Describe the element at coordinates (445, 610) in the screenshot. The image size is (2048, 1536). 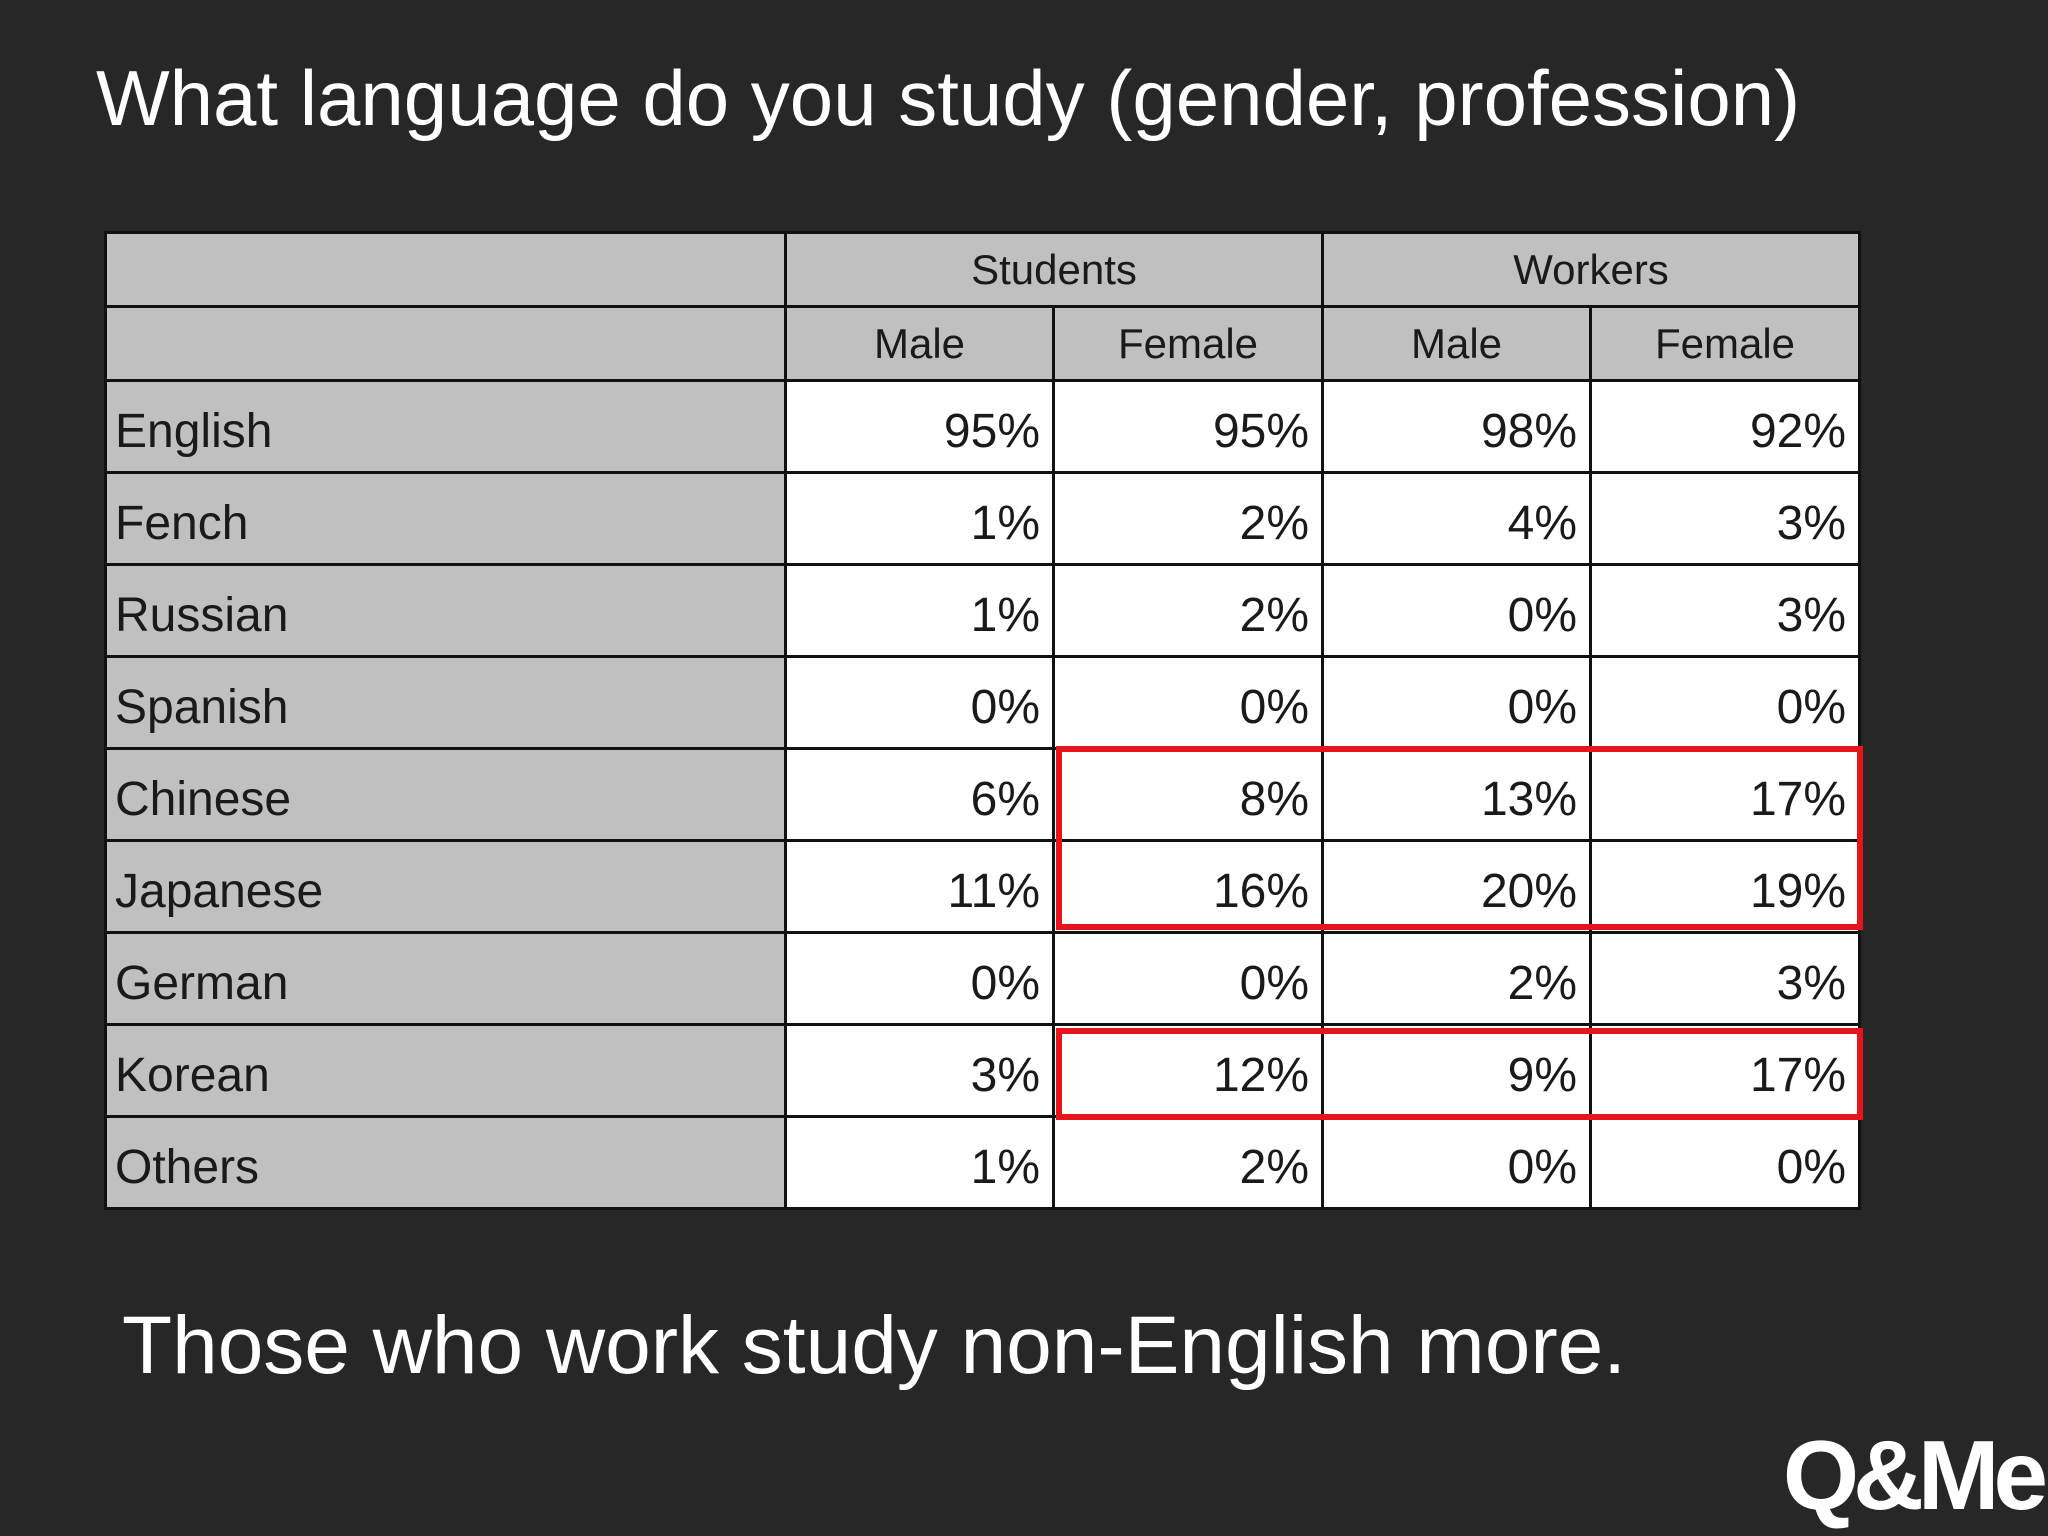
I see `language-label: Russian` at that location.